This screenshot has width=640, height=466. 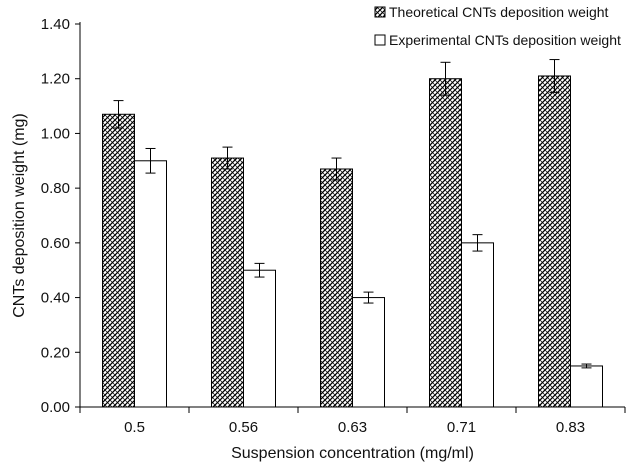 I want to click on y-tick-label: 1.40, so click(x=55, y=24).